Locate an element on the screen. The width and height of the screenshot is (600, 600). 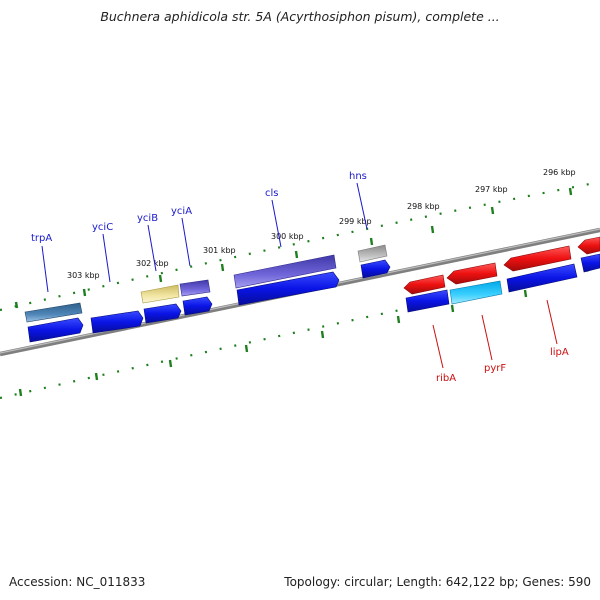
cog-feature-row is located at coordinates (206, 283).